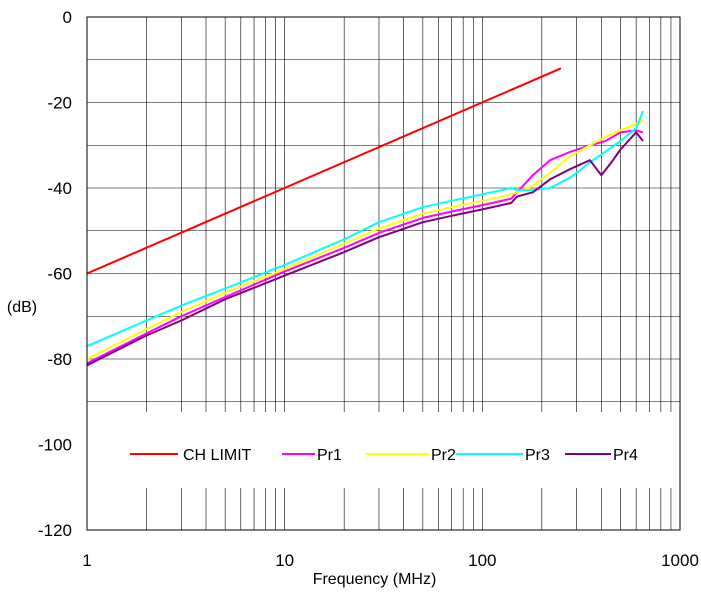 The image size is (701, 594). I want to click on y-tick-label: -100, so click(55, 445).